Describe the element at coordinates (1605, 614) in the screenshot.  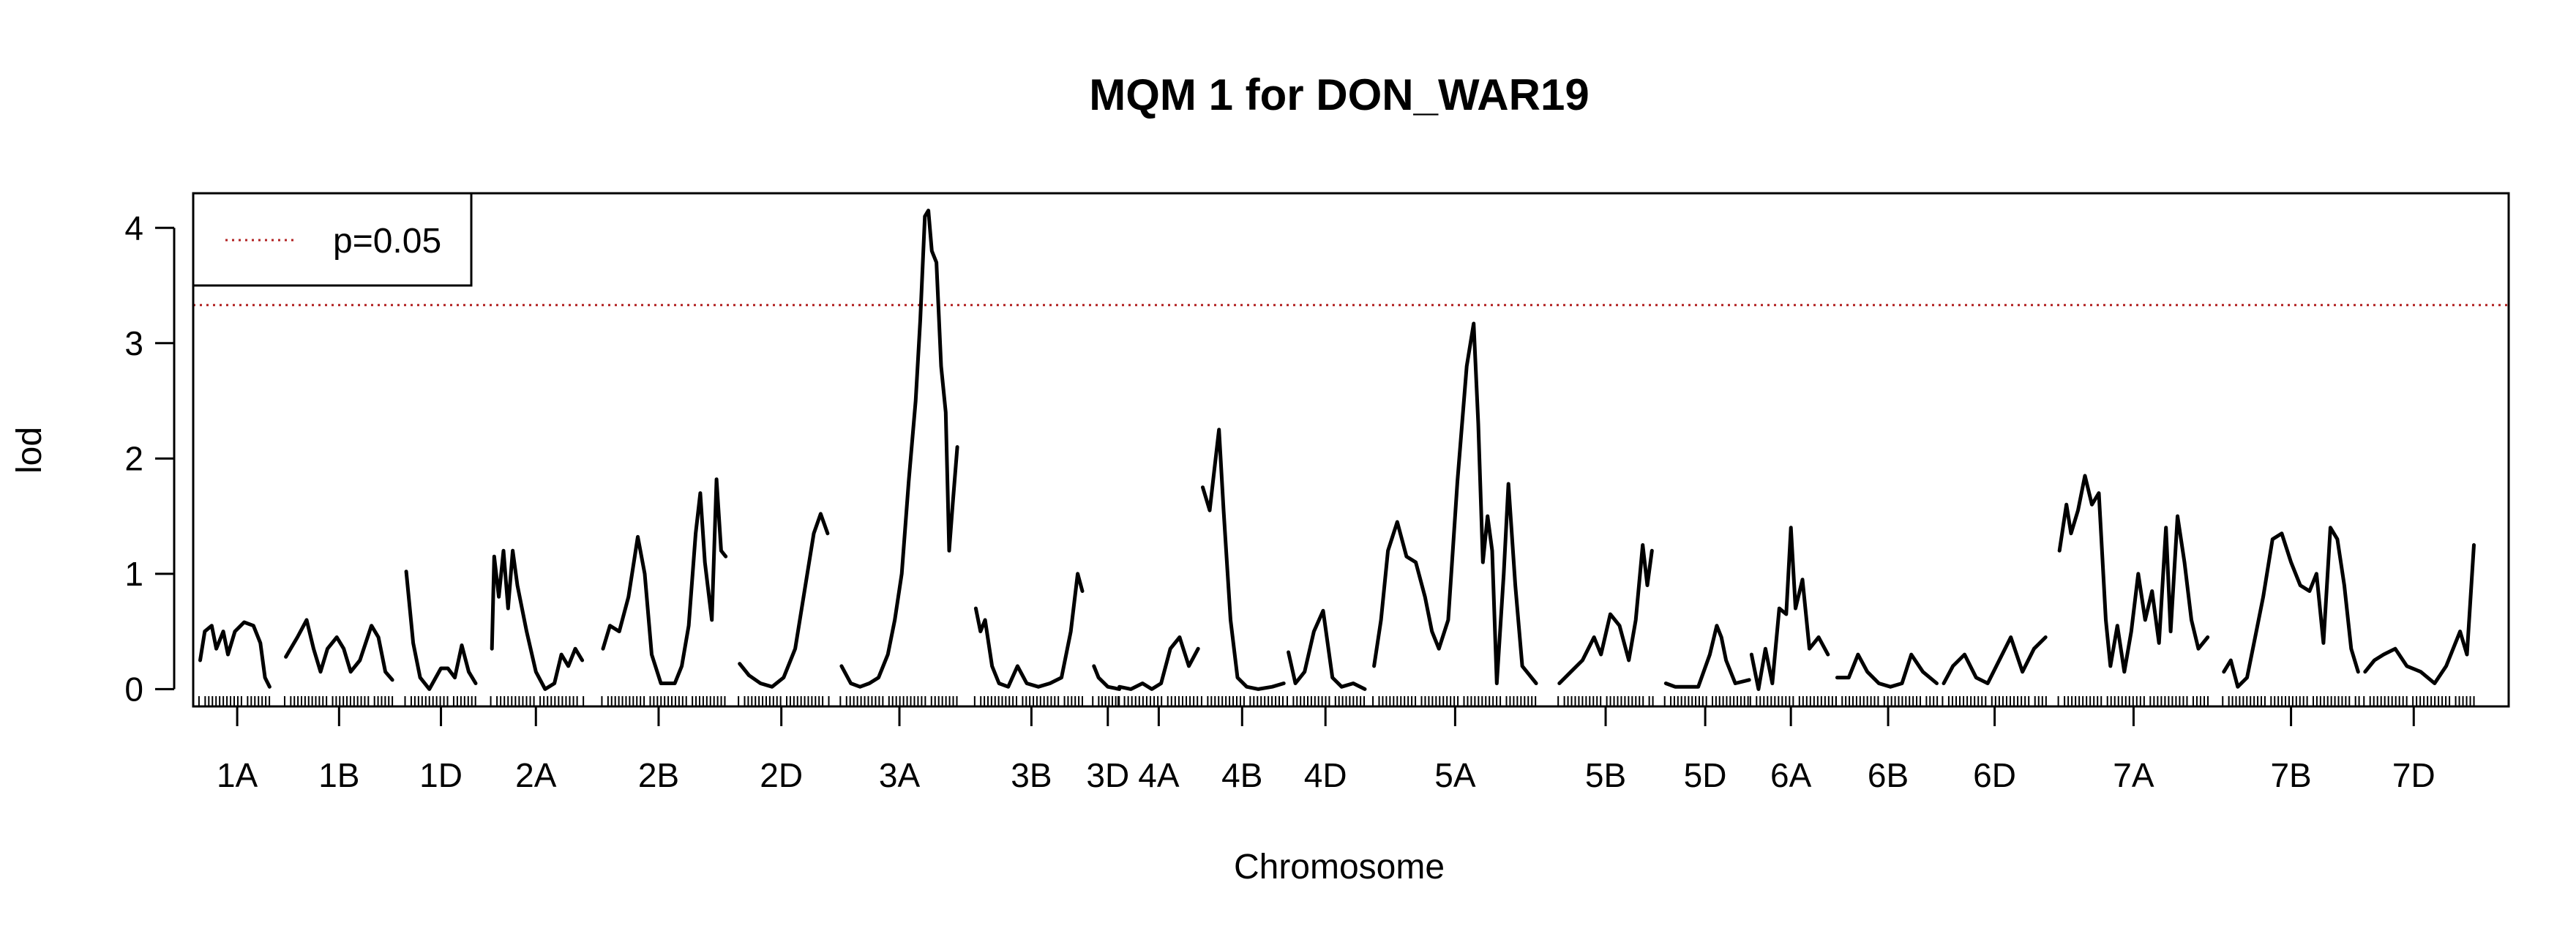
I see `lod-curve-5b` at that location.